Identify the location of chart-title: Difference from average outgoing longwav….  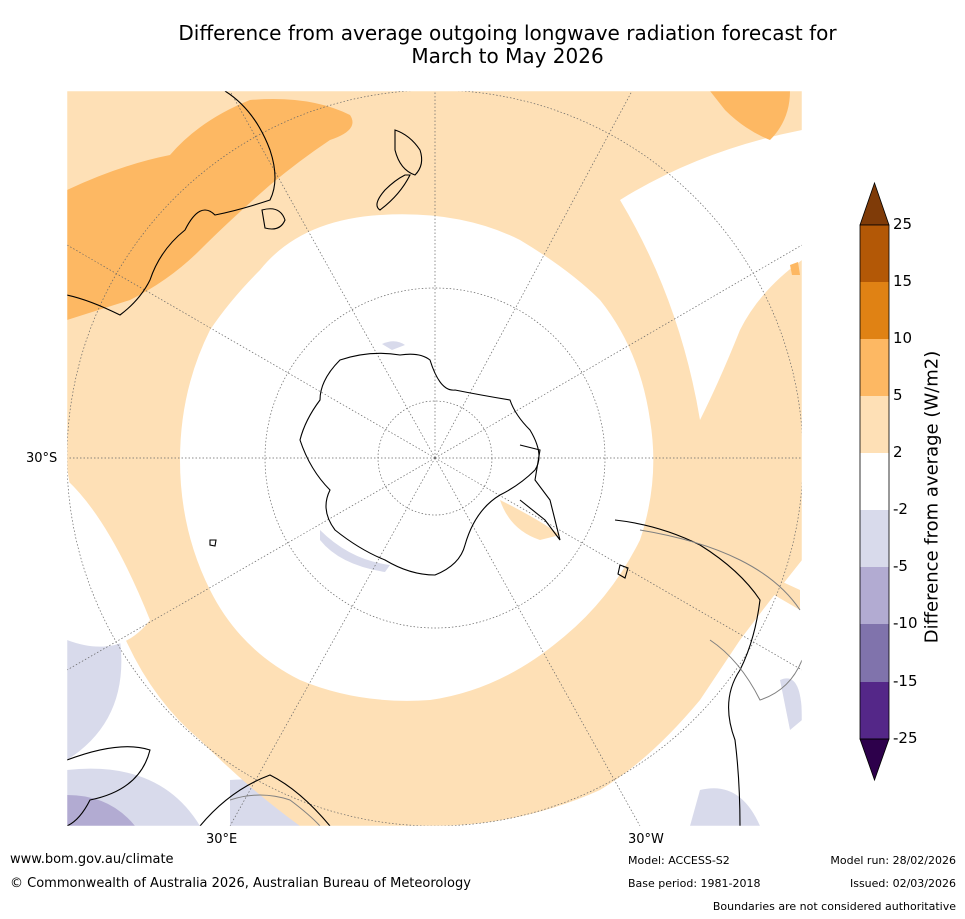
(507, 45).